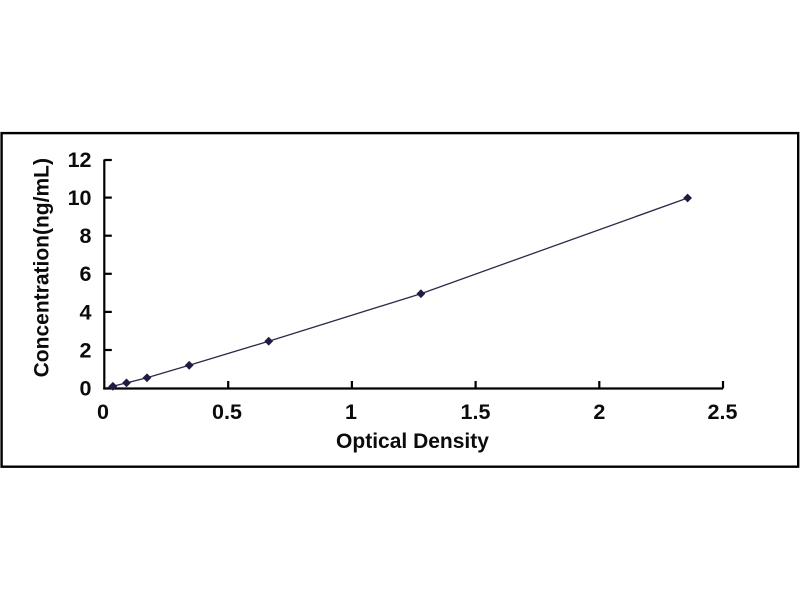 The width and height of the screenshot is (800, 600). I want to click on svg-text: 0.5, so click(227, 412).